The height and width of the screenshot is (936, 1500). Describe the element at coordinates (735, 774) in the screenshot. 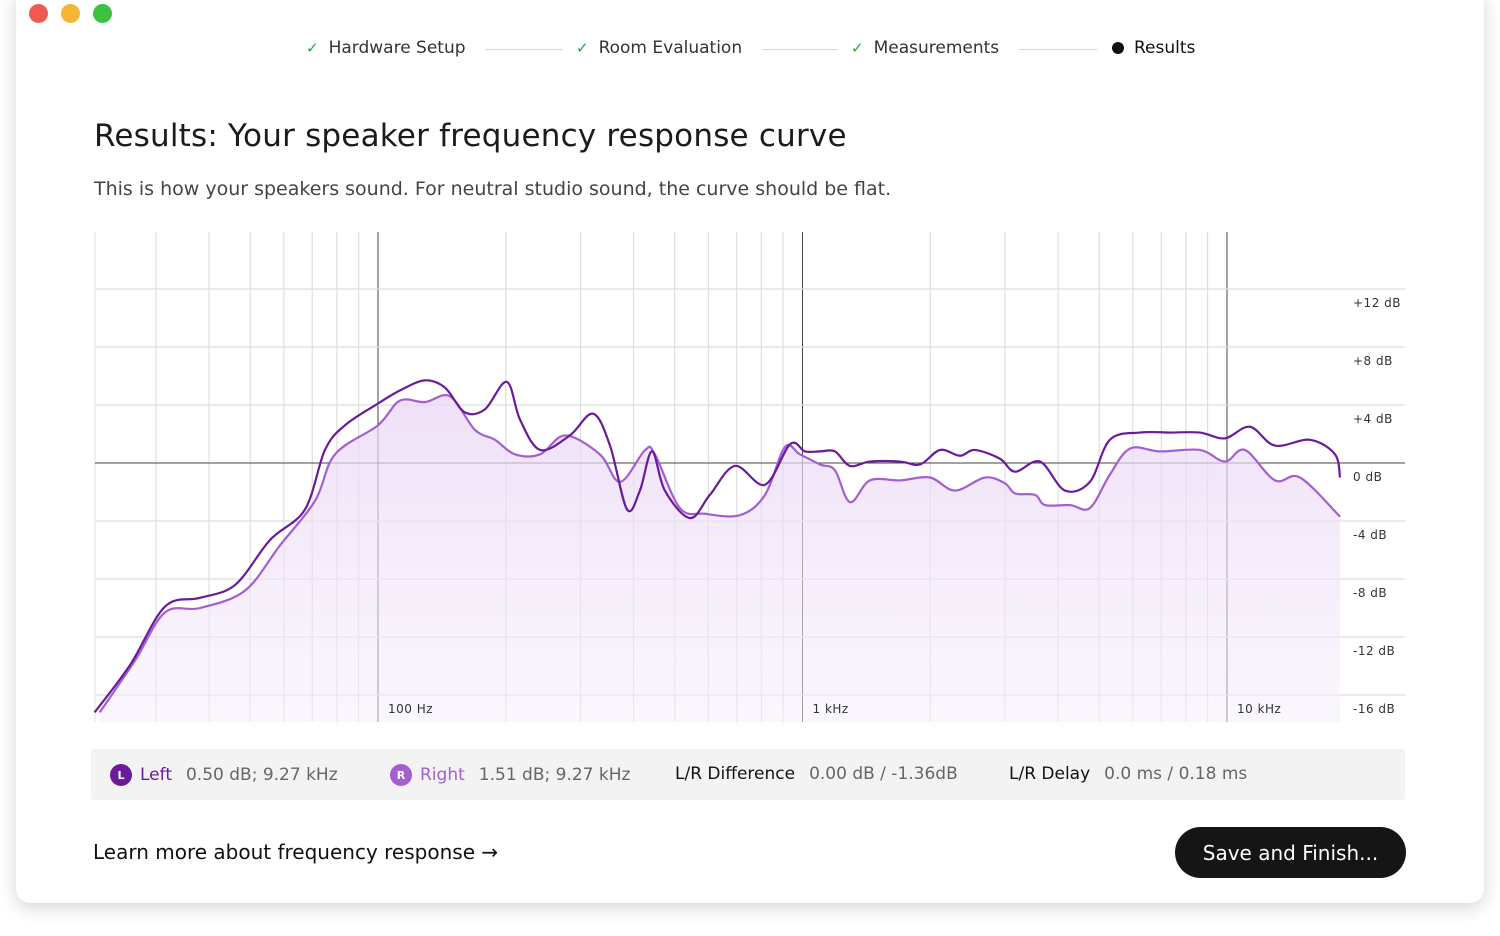

I see `lr-difference-label: L/R Difference` at that location.